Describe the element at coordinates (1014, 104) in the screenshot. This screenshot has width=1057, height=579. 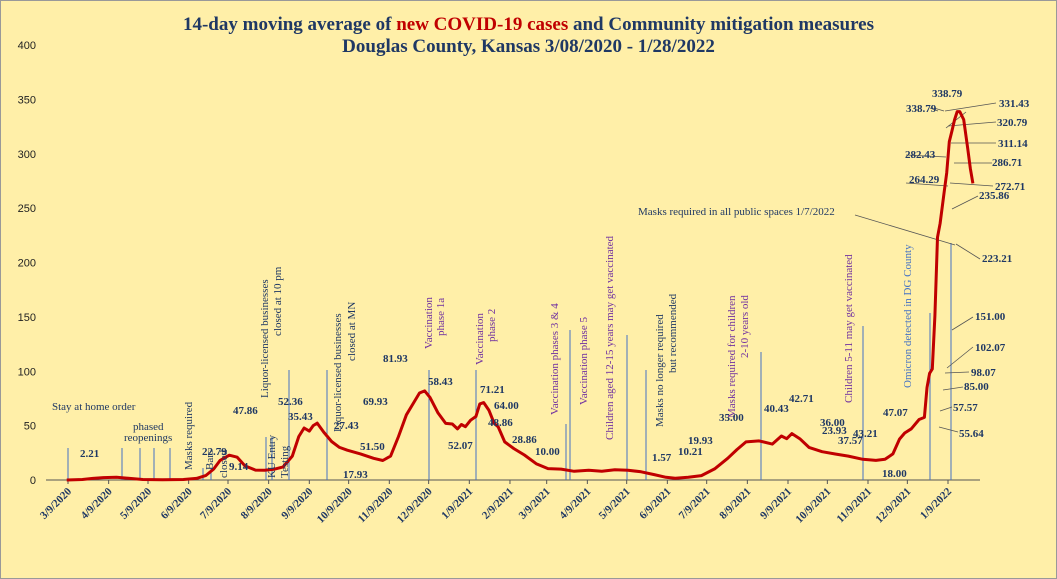
I see `data-label: 331.43` at that location.